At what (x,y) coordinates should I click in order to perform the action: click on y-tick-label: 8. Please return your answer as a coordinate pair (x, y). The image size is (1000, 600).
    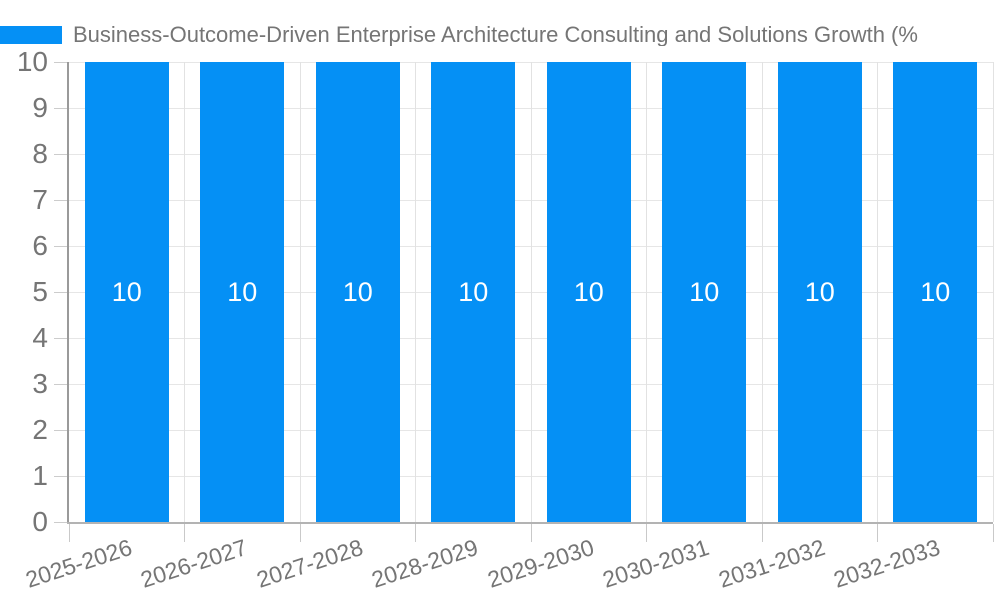
    Looking at the image, I should click on (40, 153).